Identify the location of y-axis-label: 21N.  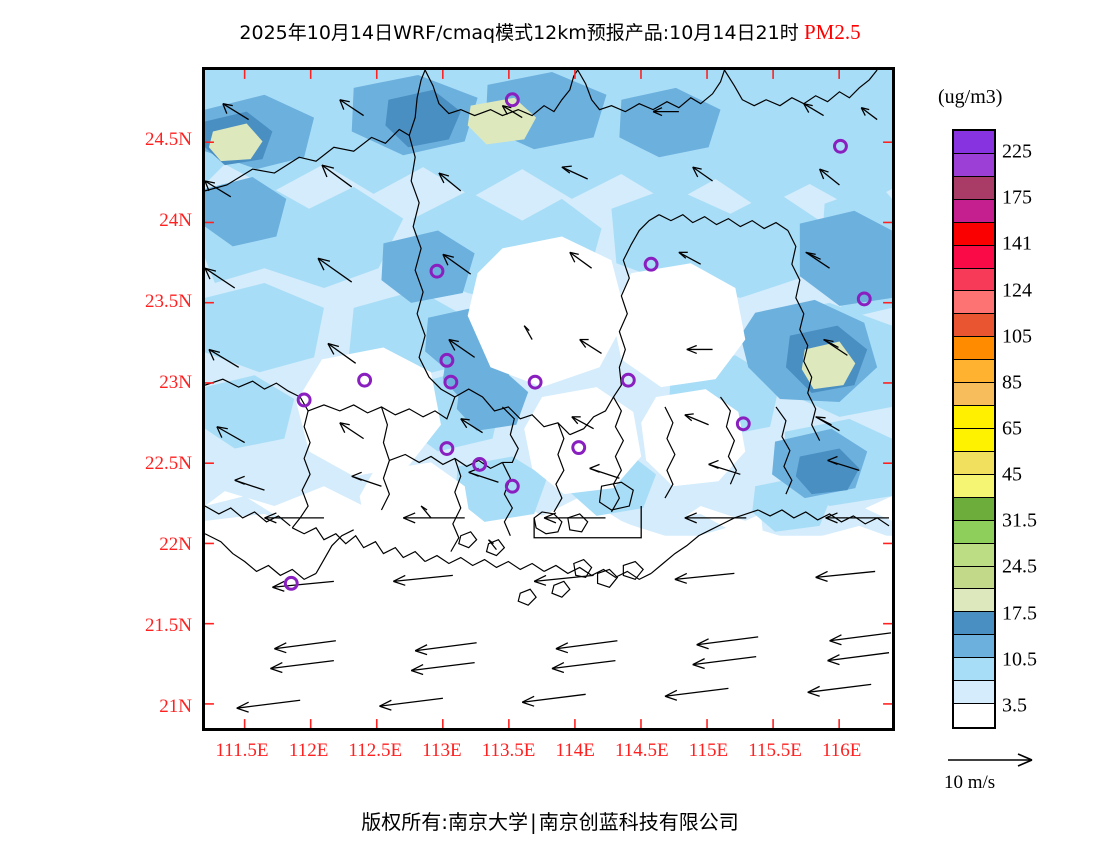
(175, 706).